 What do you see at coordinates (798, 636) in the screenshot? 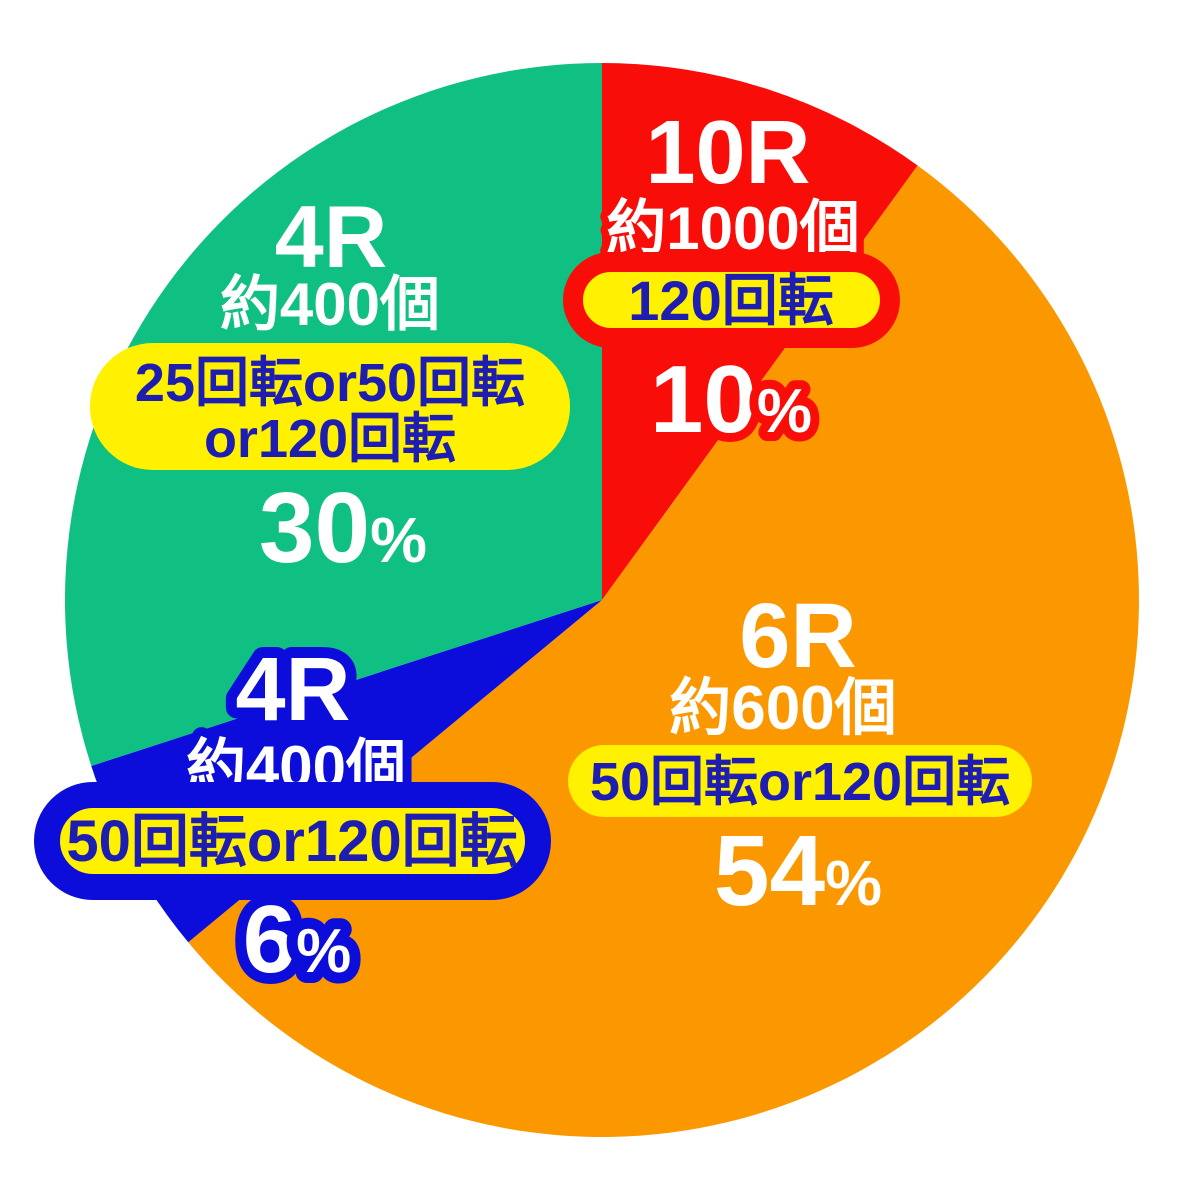
I see `slice-6R-title: 6R` at bounding box center [798, 636].